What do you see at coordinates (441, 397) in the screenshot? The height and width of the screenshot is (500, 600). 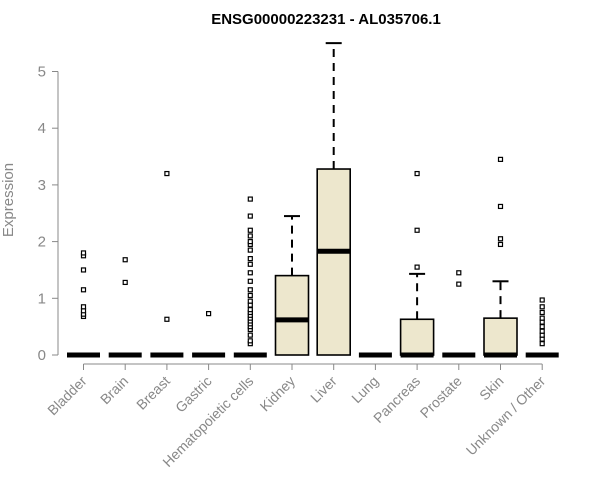 I see `x-tick-label: Prostate` at bounding box center [441, 397].